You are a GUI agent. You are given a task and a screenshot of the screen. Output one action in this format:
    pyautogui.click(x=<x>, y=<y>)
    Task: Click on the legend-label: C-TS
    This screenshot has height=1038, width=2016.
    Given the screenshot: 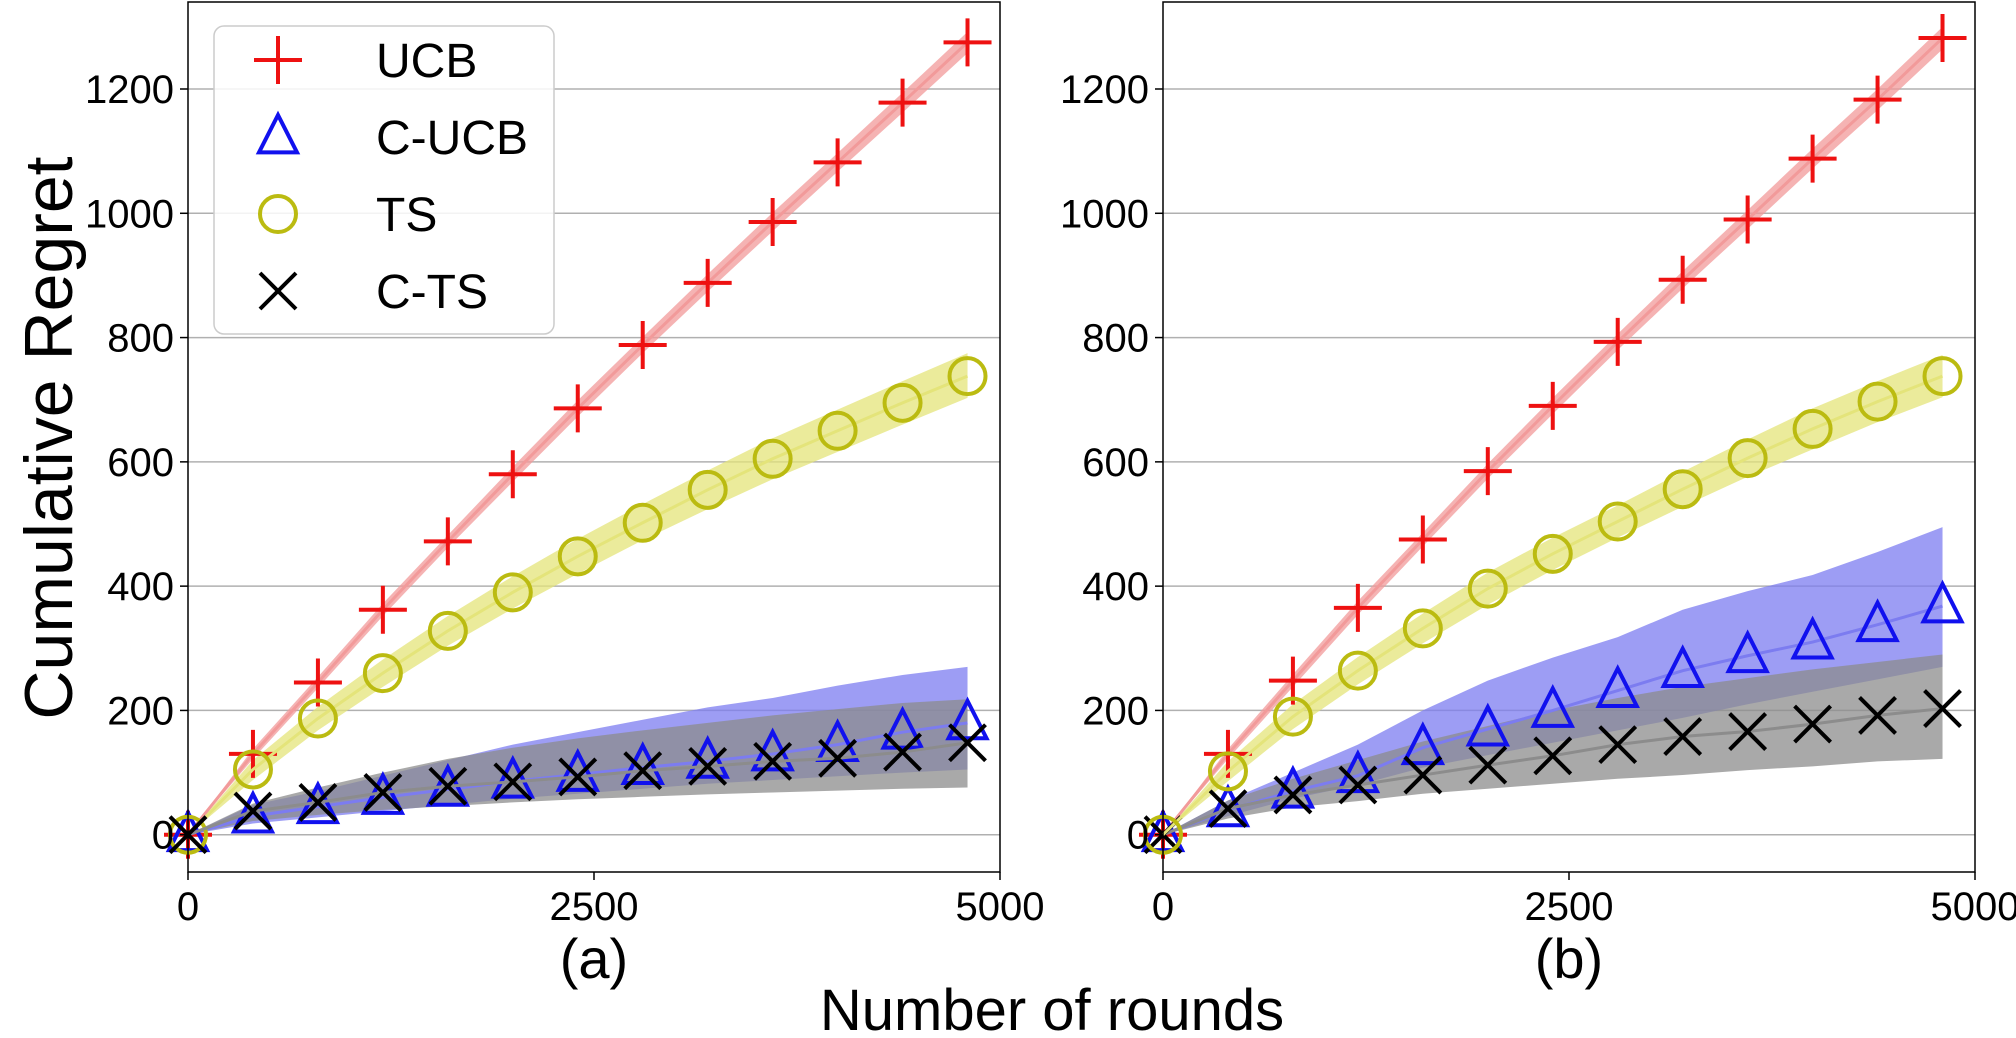 What is the action you would take?
    pyautogui.click(x=432, y=292)
    